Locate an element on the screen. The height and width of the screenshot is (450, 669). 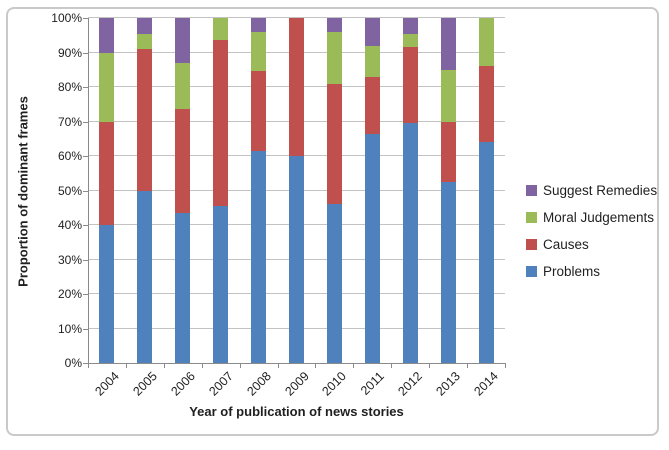
legend-item-suggest-remedies: Suggest Remedies is located at coordinates (591, 190).